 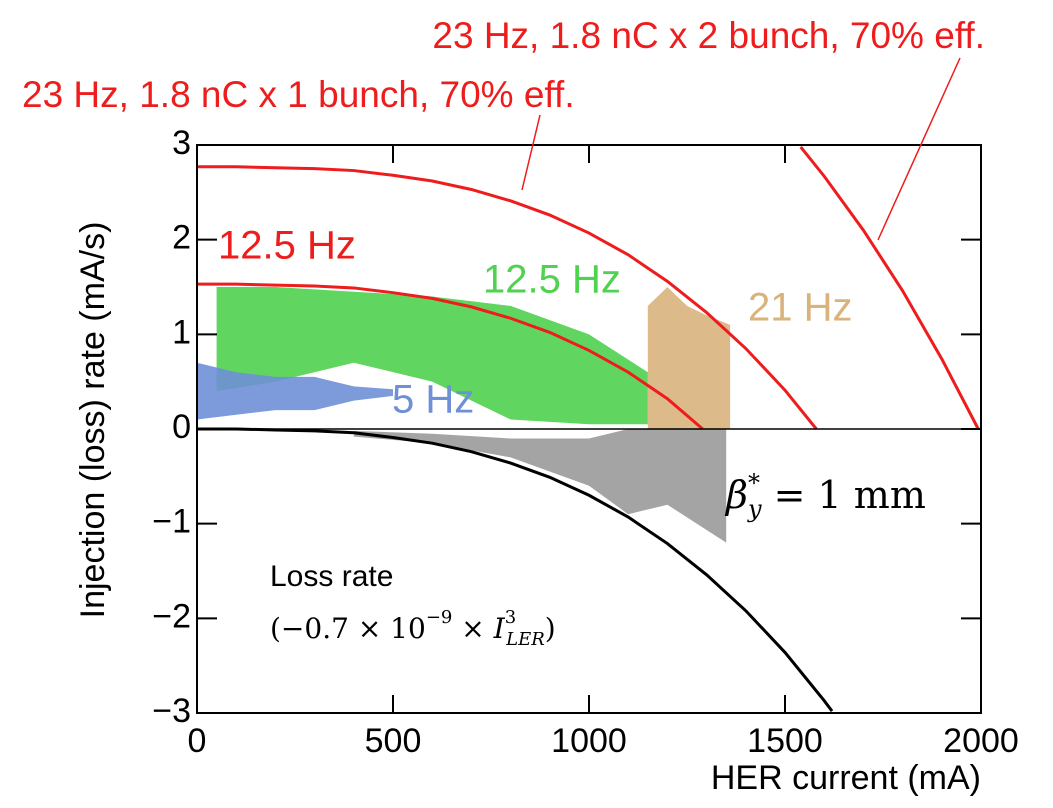 What do you see at coordinates (981, 741) in the screenshot?
I see `x-tick-label: 2000` at bounding box center [981, 741].